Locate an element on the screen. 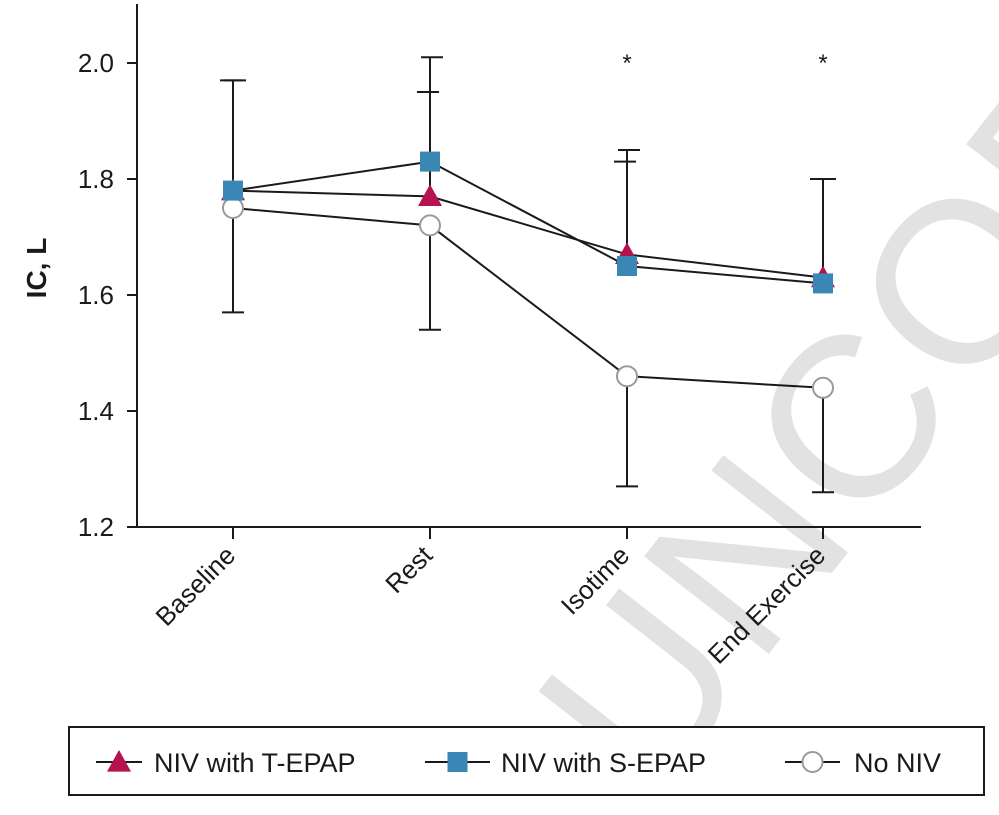 The width and height of the screenshot is (999, 815). x-category-label: Baseline is located at coordinates (196, 586).